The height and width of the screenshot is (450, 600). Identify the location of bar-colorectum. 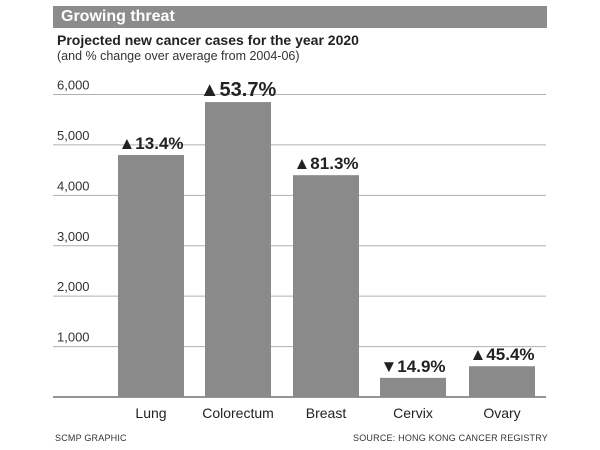
(238, 249).